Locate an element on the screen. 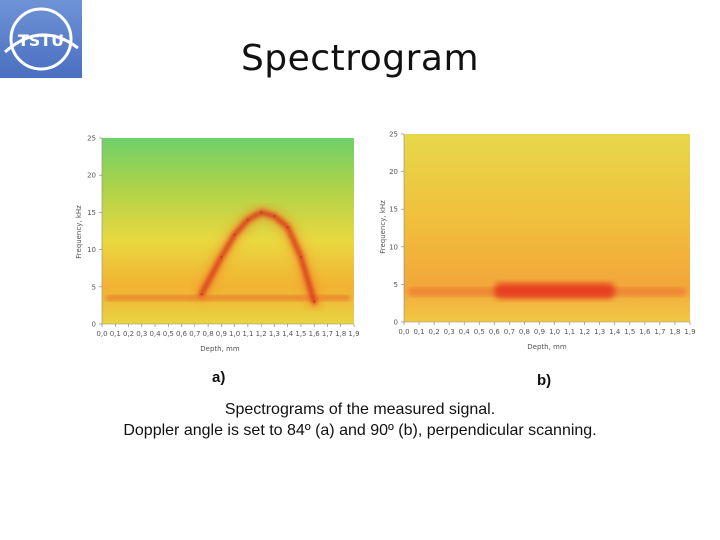  panel-label-a: a) is located at coordinates (219, 377).